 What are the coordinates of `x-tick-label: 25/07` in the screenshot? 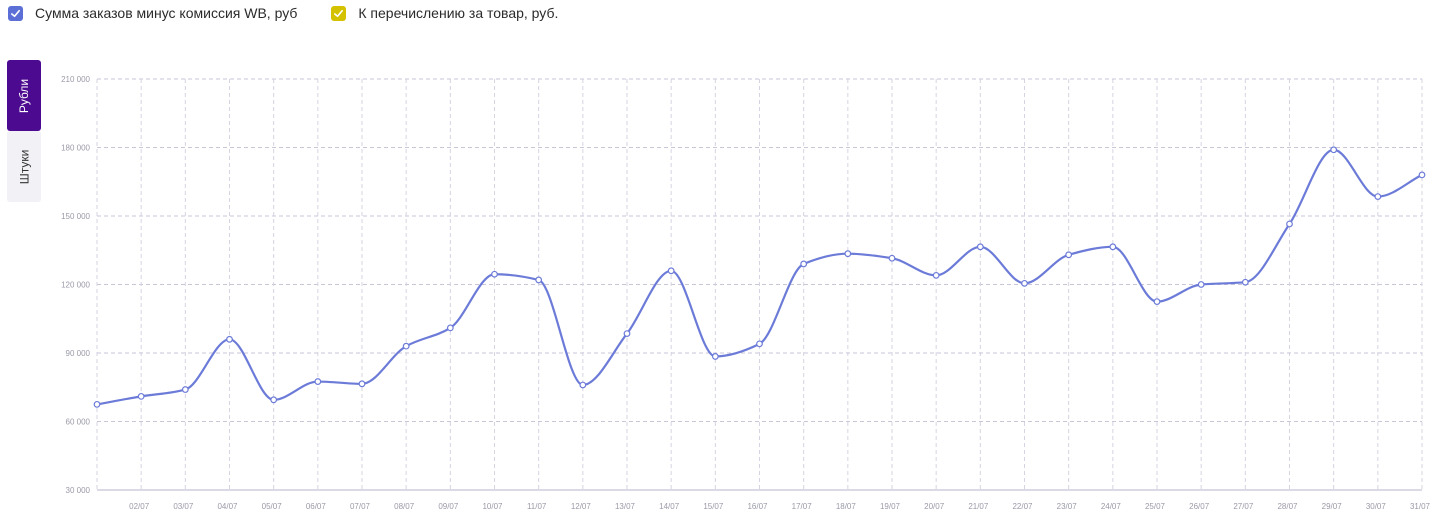 It's located at (1155, 506).